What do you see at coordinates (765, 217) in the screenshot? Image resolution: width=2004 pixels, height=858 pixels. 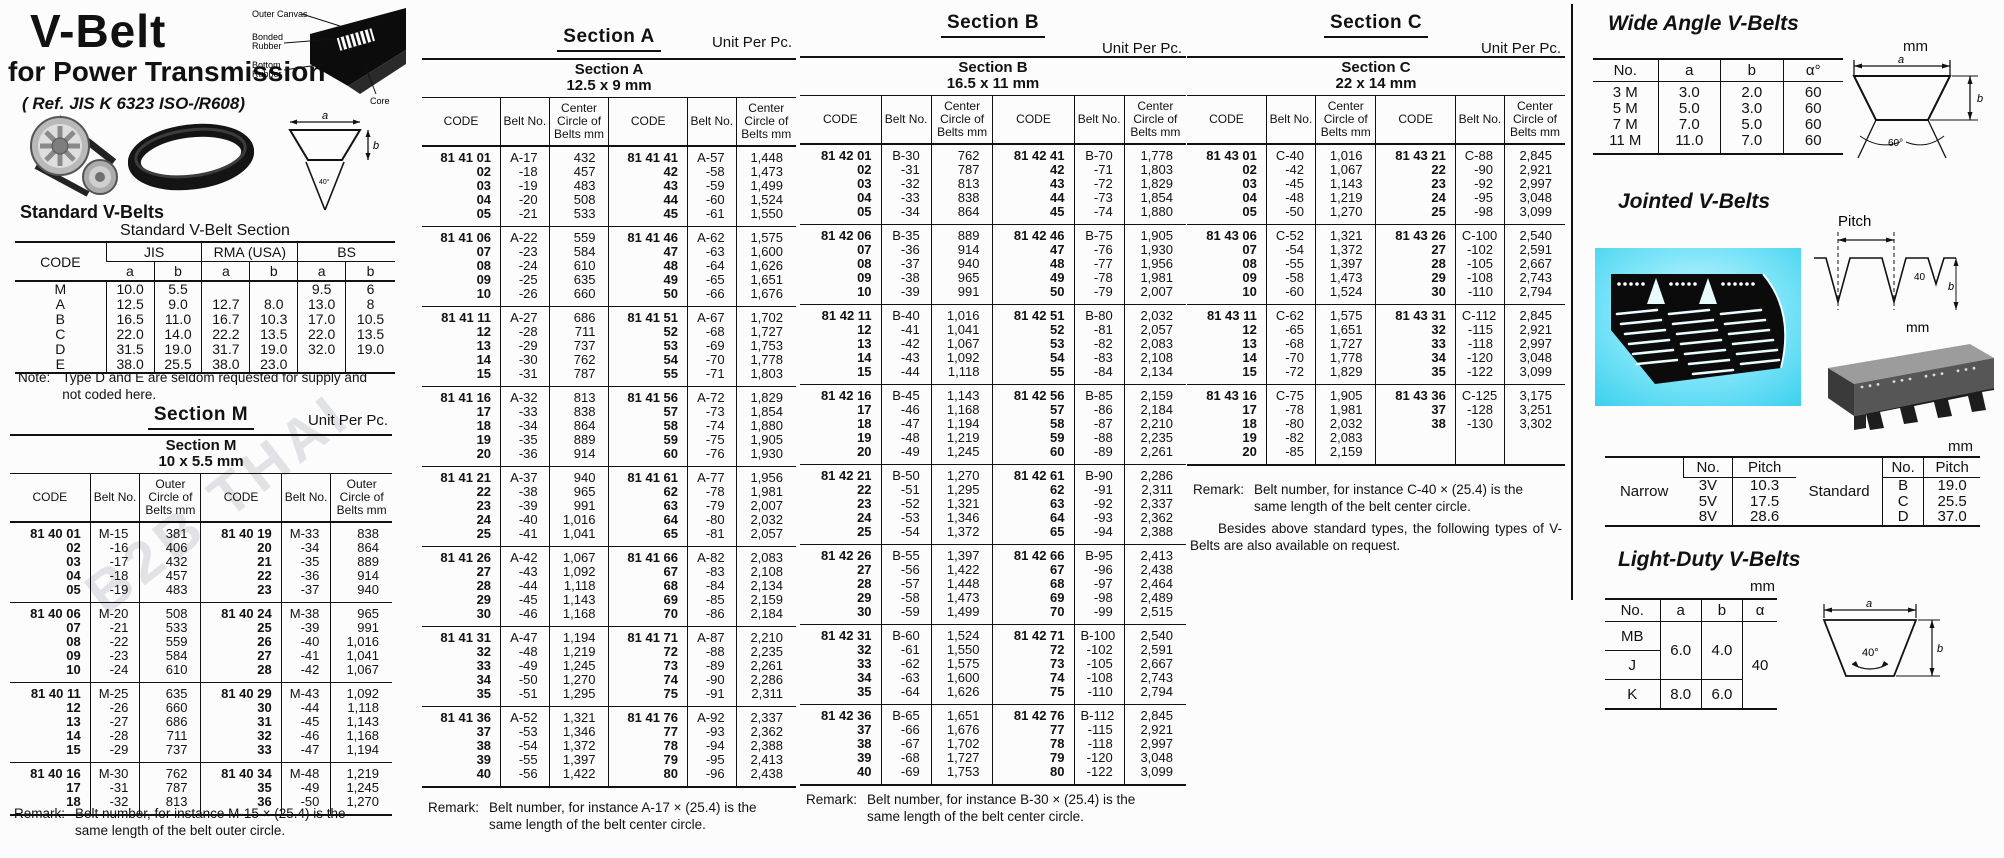 I see `cell: 1,550` at bounding box center [765, 217].